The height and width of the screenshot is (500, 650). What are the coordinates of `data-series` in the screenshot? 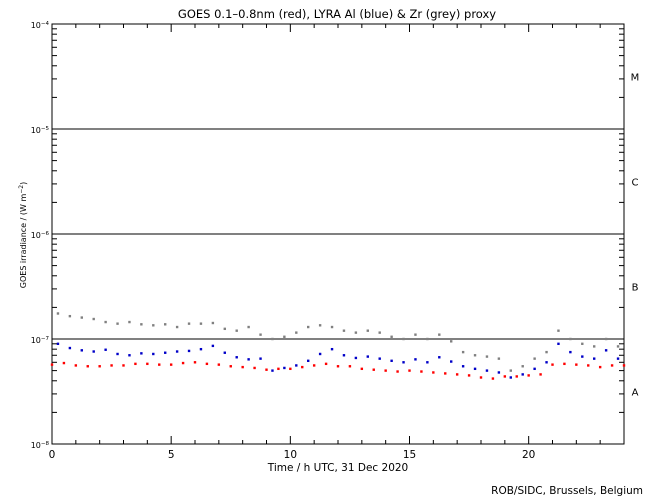 It's located at (338, 346).